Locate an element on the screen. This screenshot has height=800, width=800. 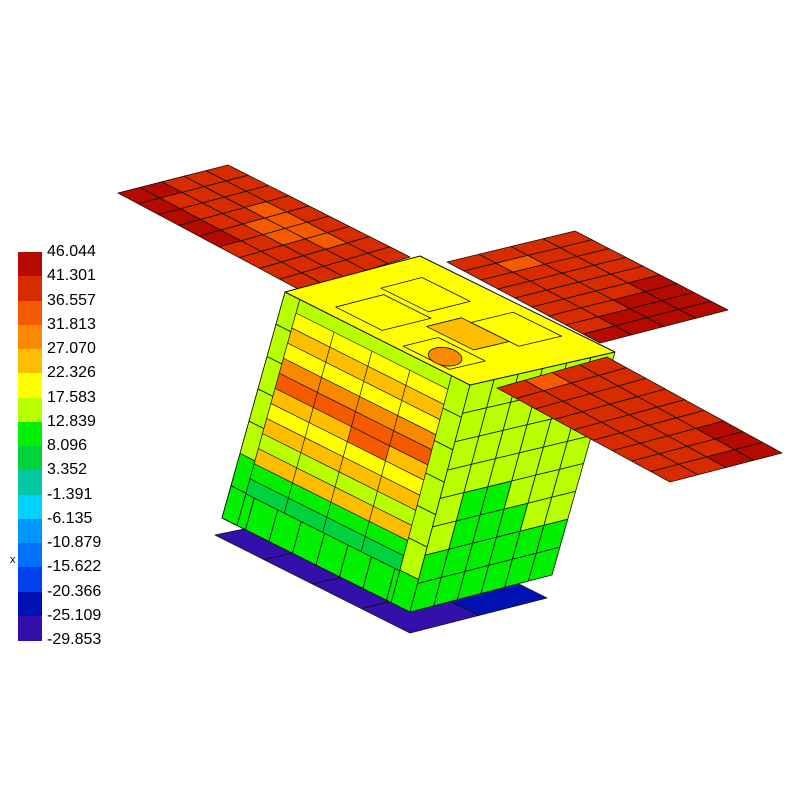
legend-label: 27.070 is located at coordinates (71, 348).